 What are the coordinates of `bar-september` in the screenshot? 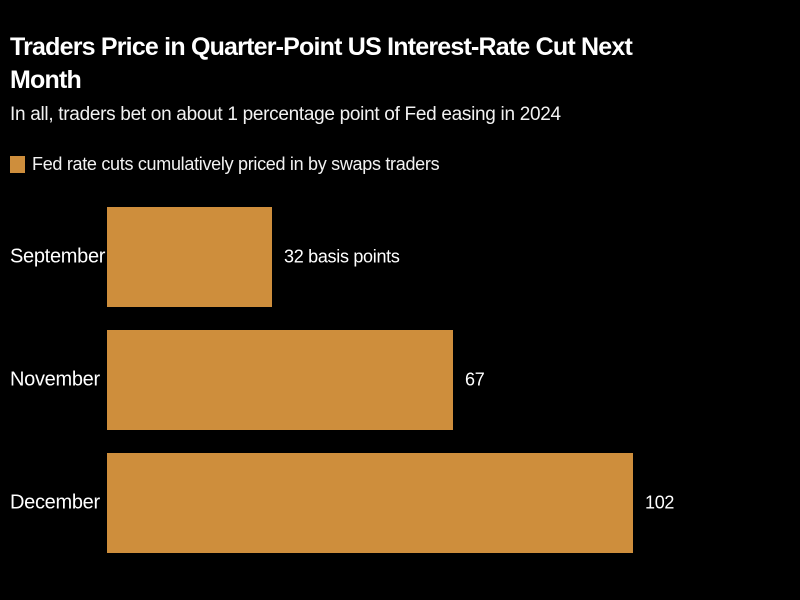 It's located at (189, 257).